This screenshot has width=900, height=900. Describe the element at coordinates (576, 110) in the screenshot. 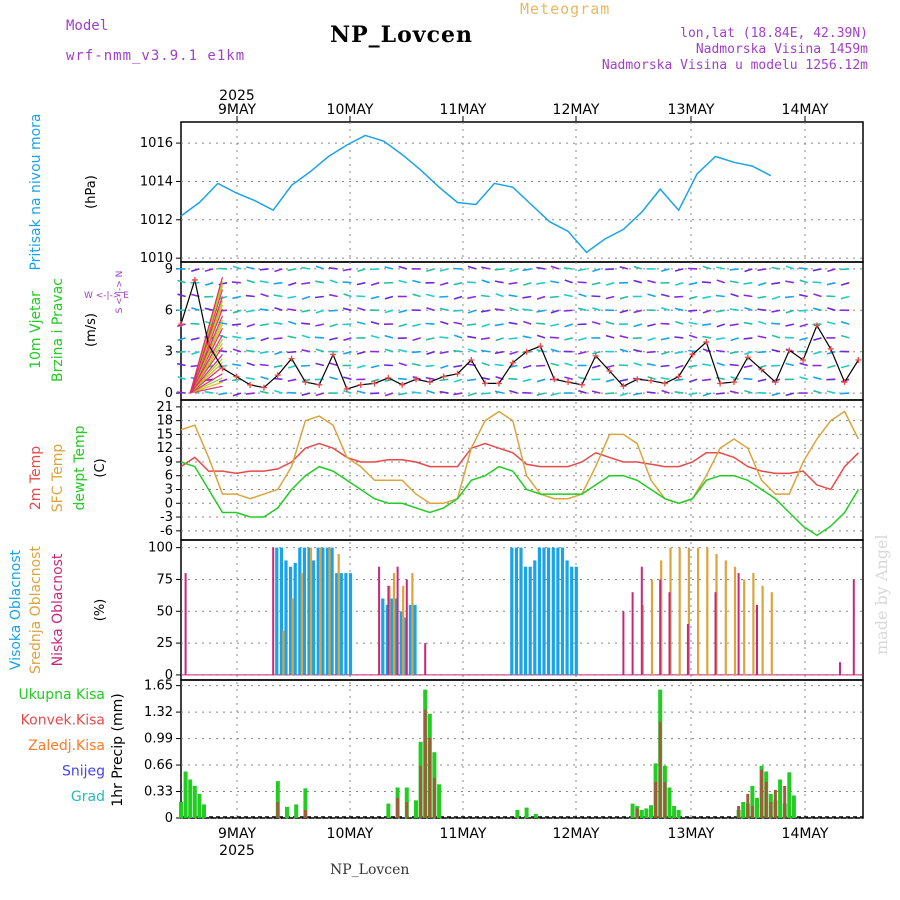

I see `day-label-top: 12MAY` at that location.